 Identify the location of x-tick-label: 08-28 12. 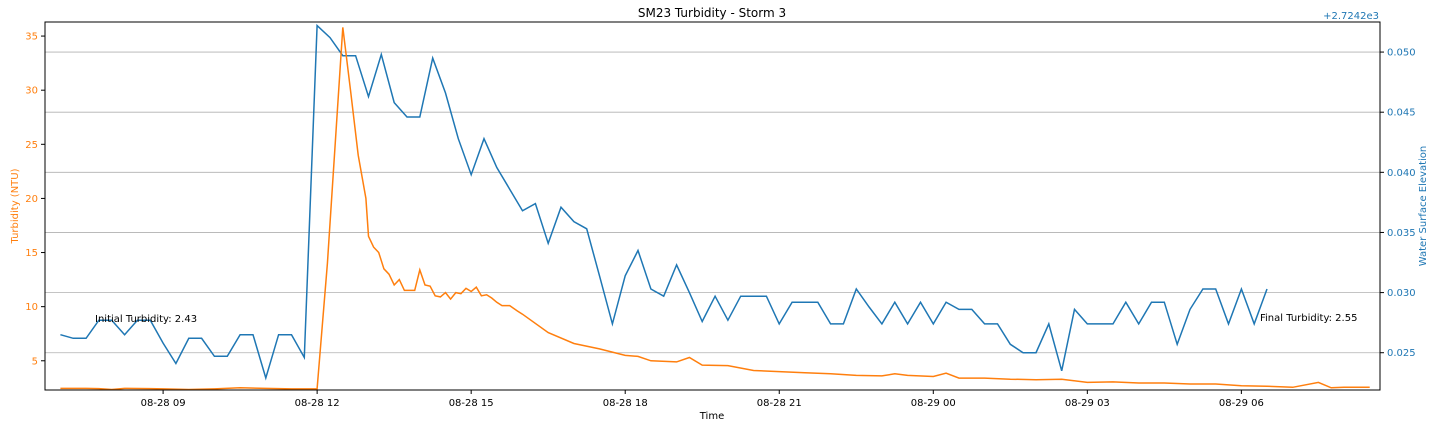
(317, 403).